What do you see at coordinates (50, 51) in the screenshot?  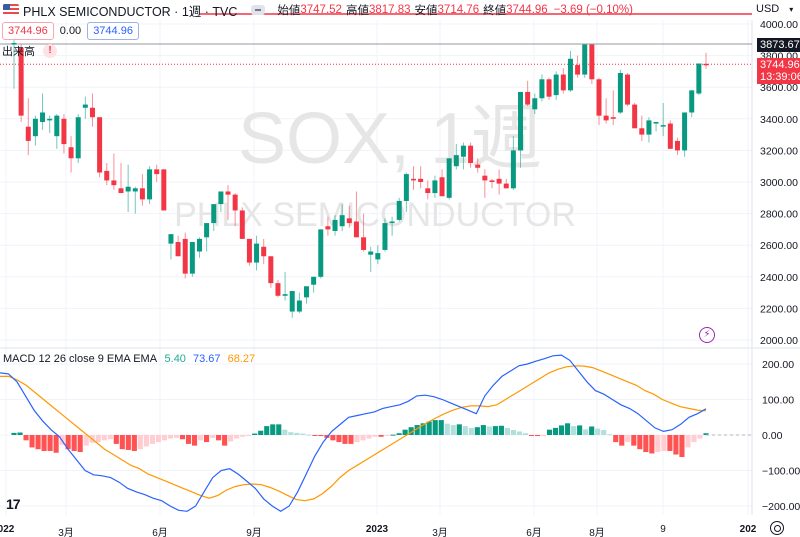 I see `warning-icon: !` at bounding box center [50, 51].